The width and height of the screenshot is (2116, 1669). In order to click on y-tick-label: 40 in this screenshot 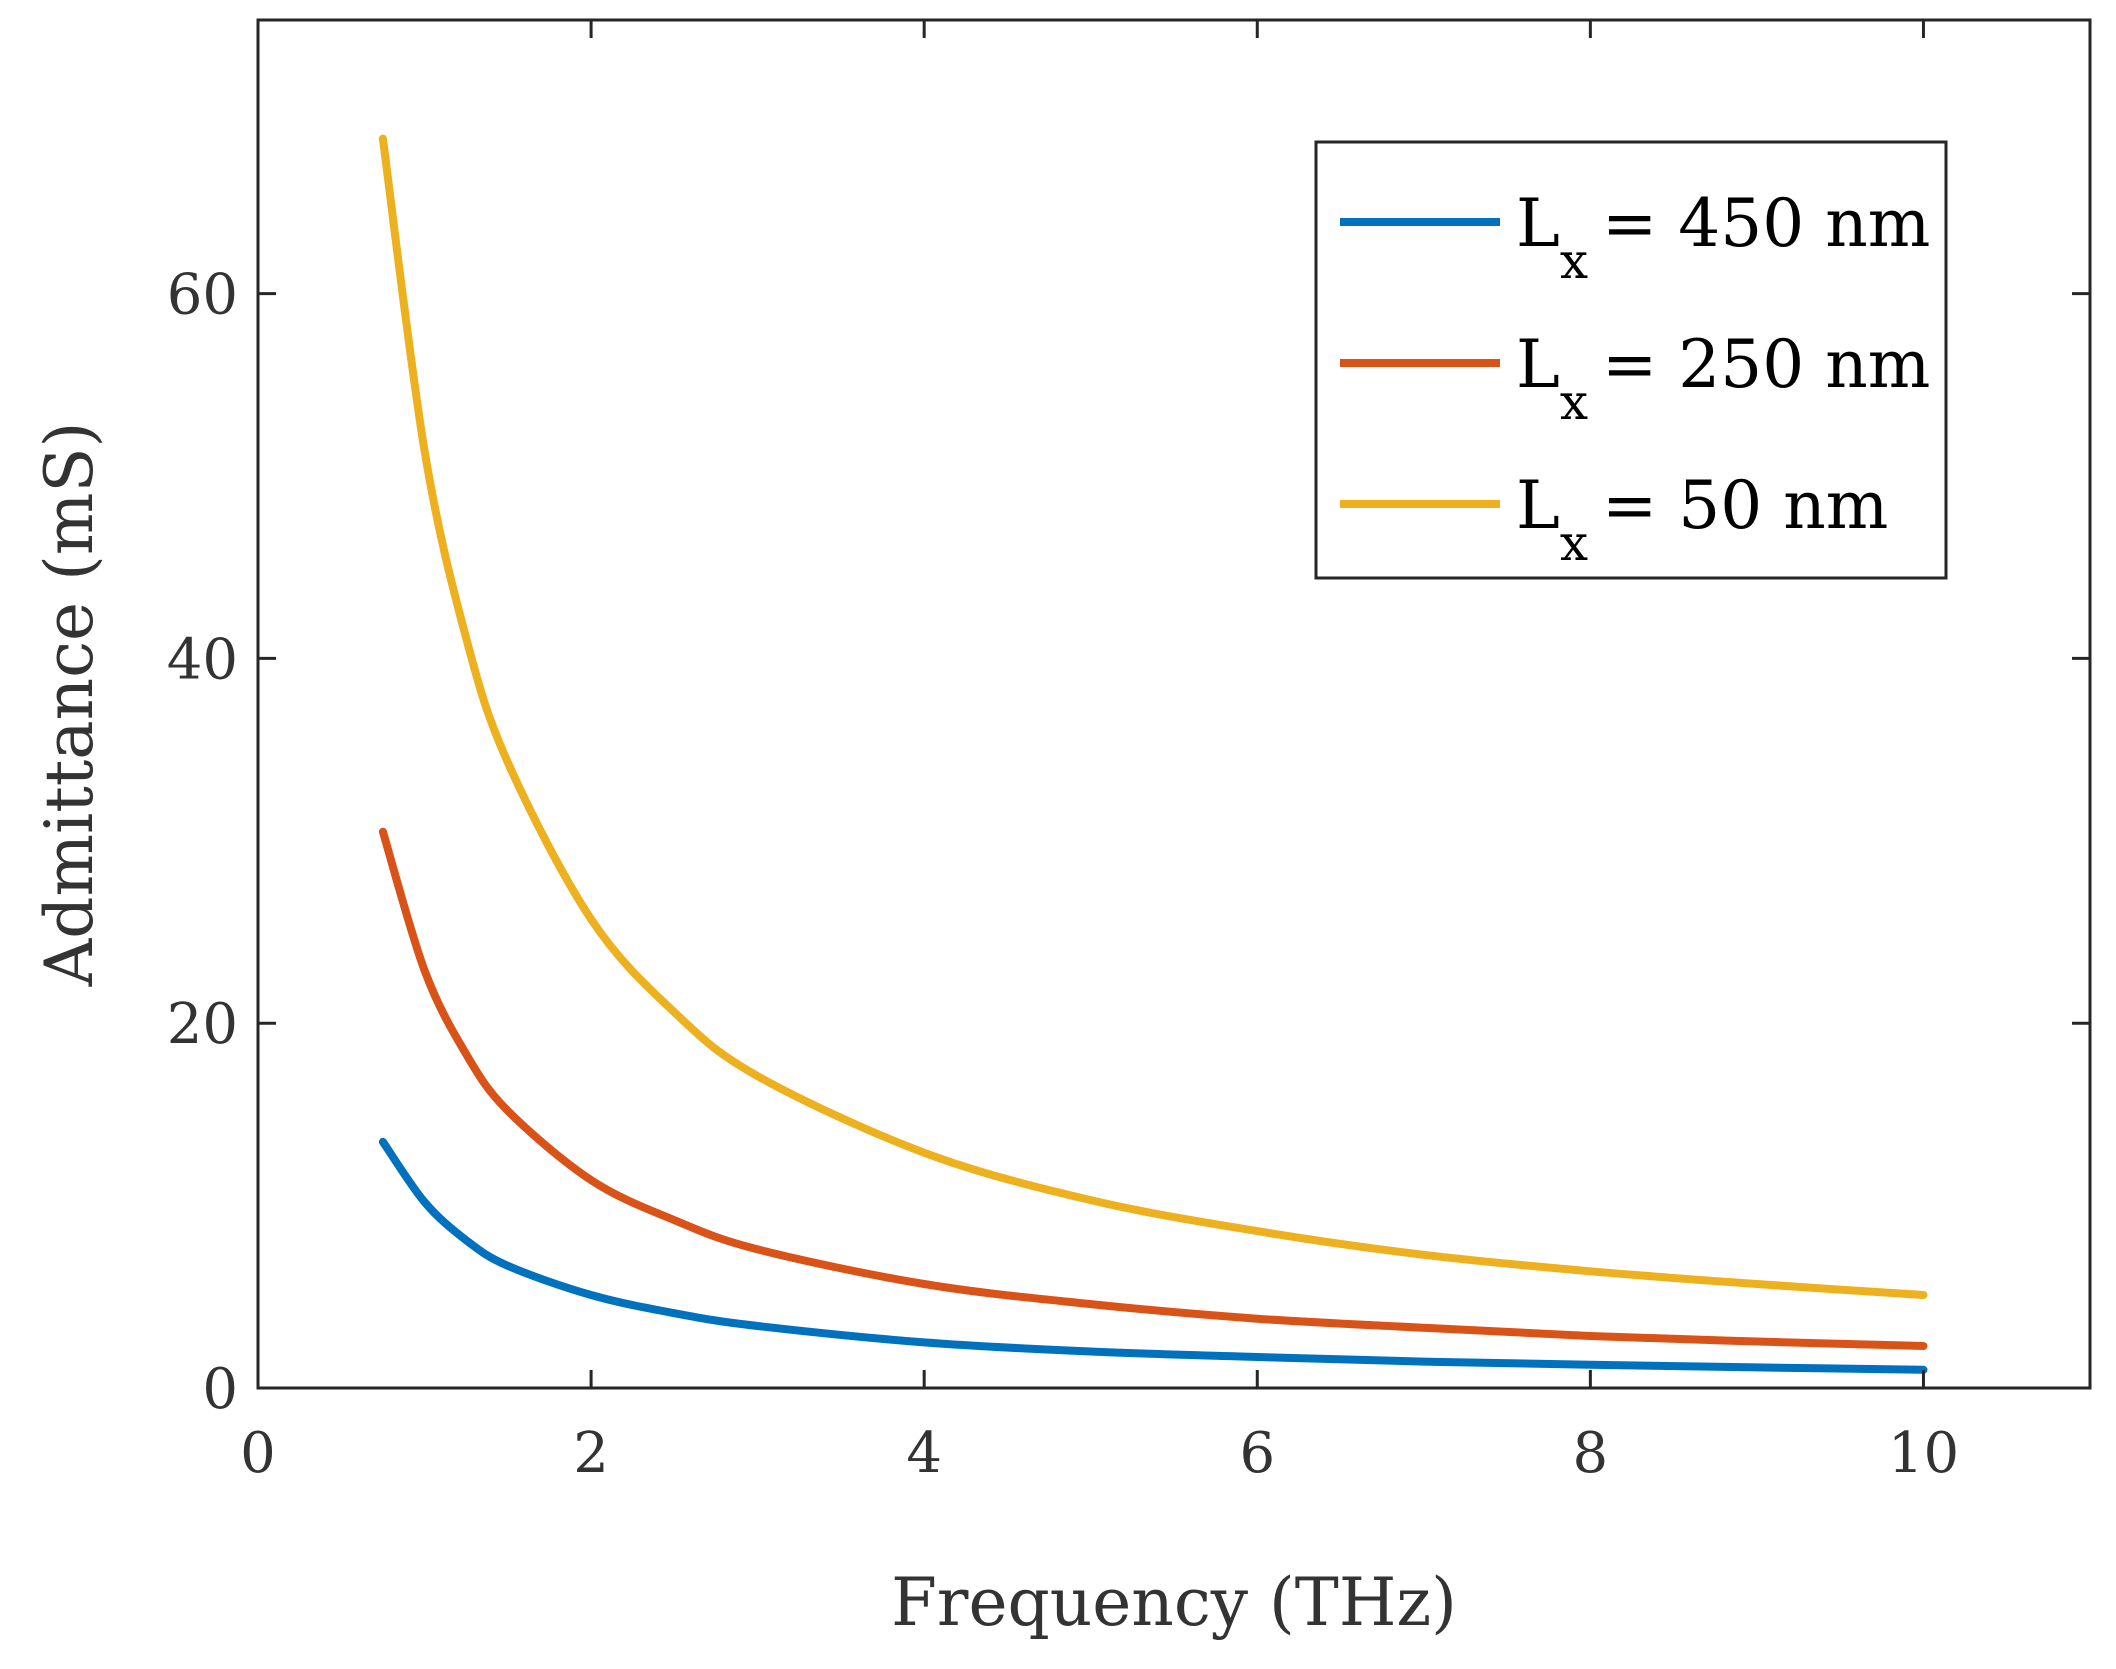, I will do `click(202, 659)`.